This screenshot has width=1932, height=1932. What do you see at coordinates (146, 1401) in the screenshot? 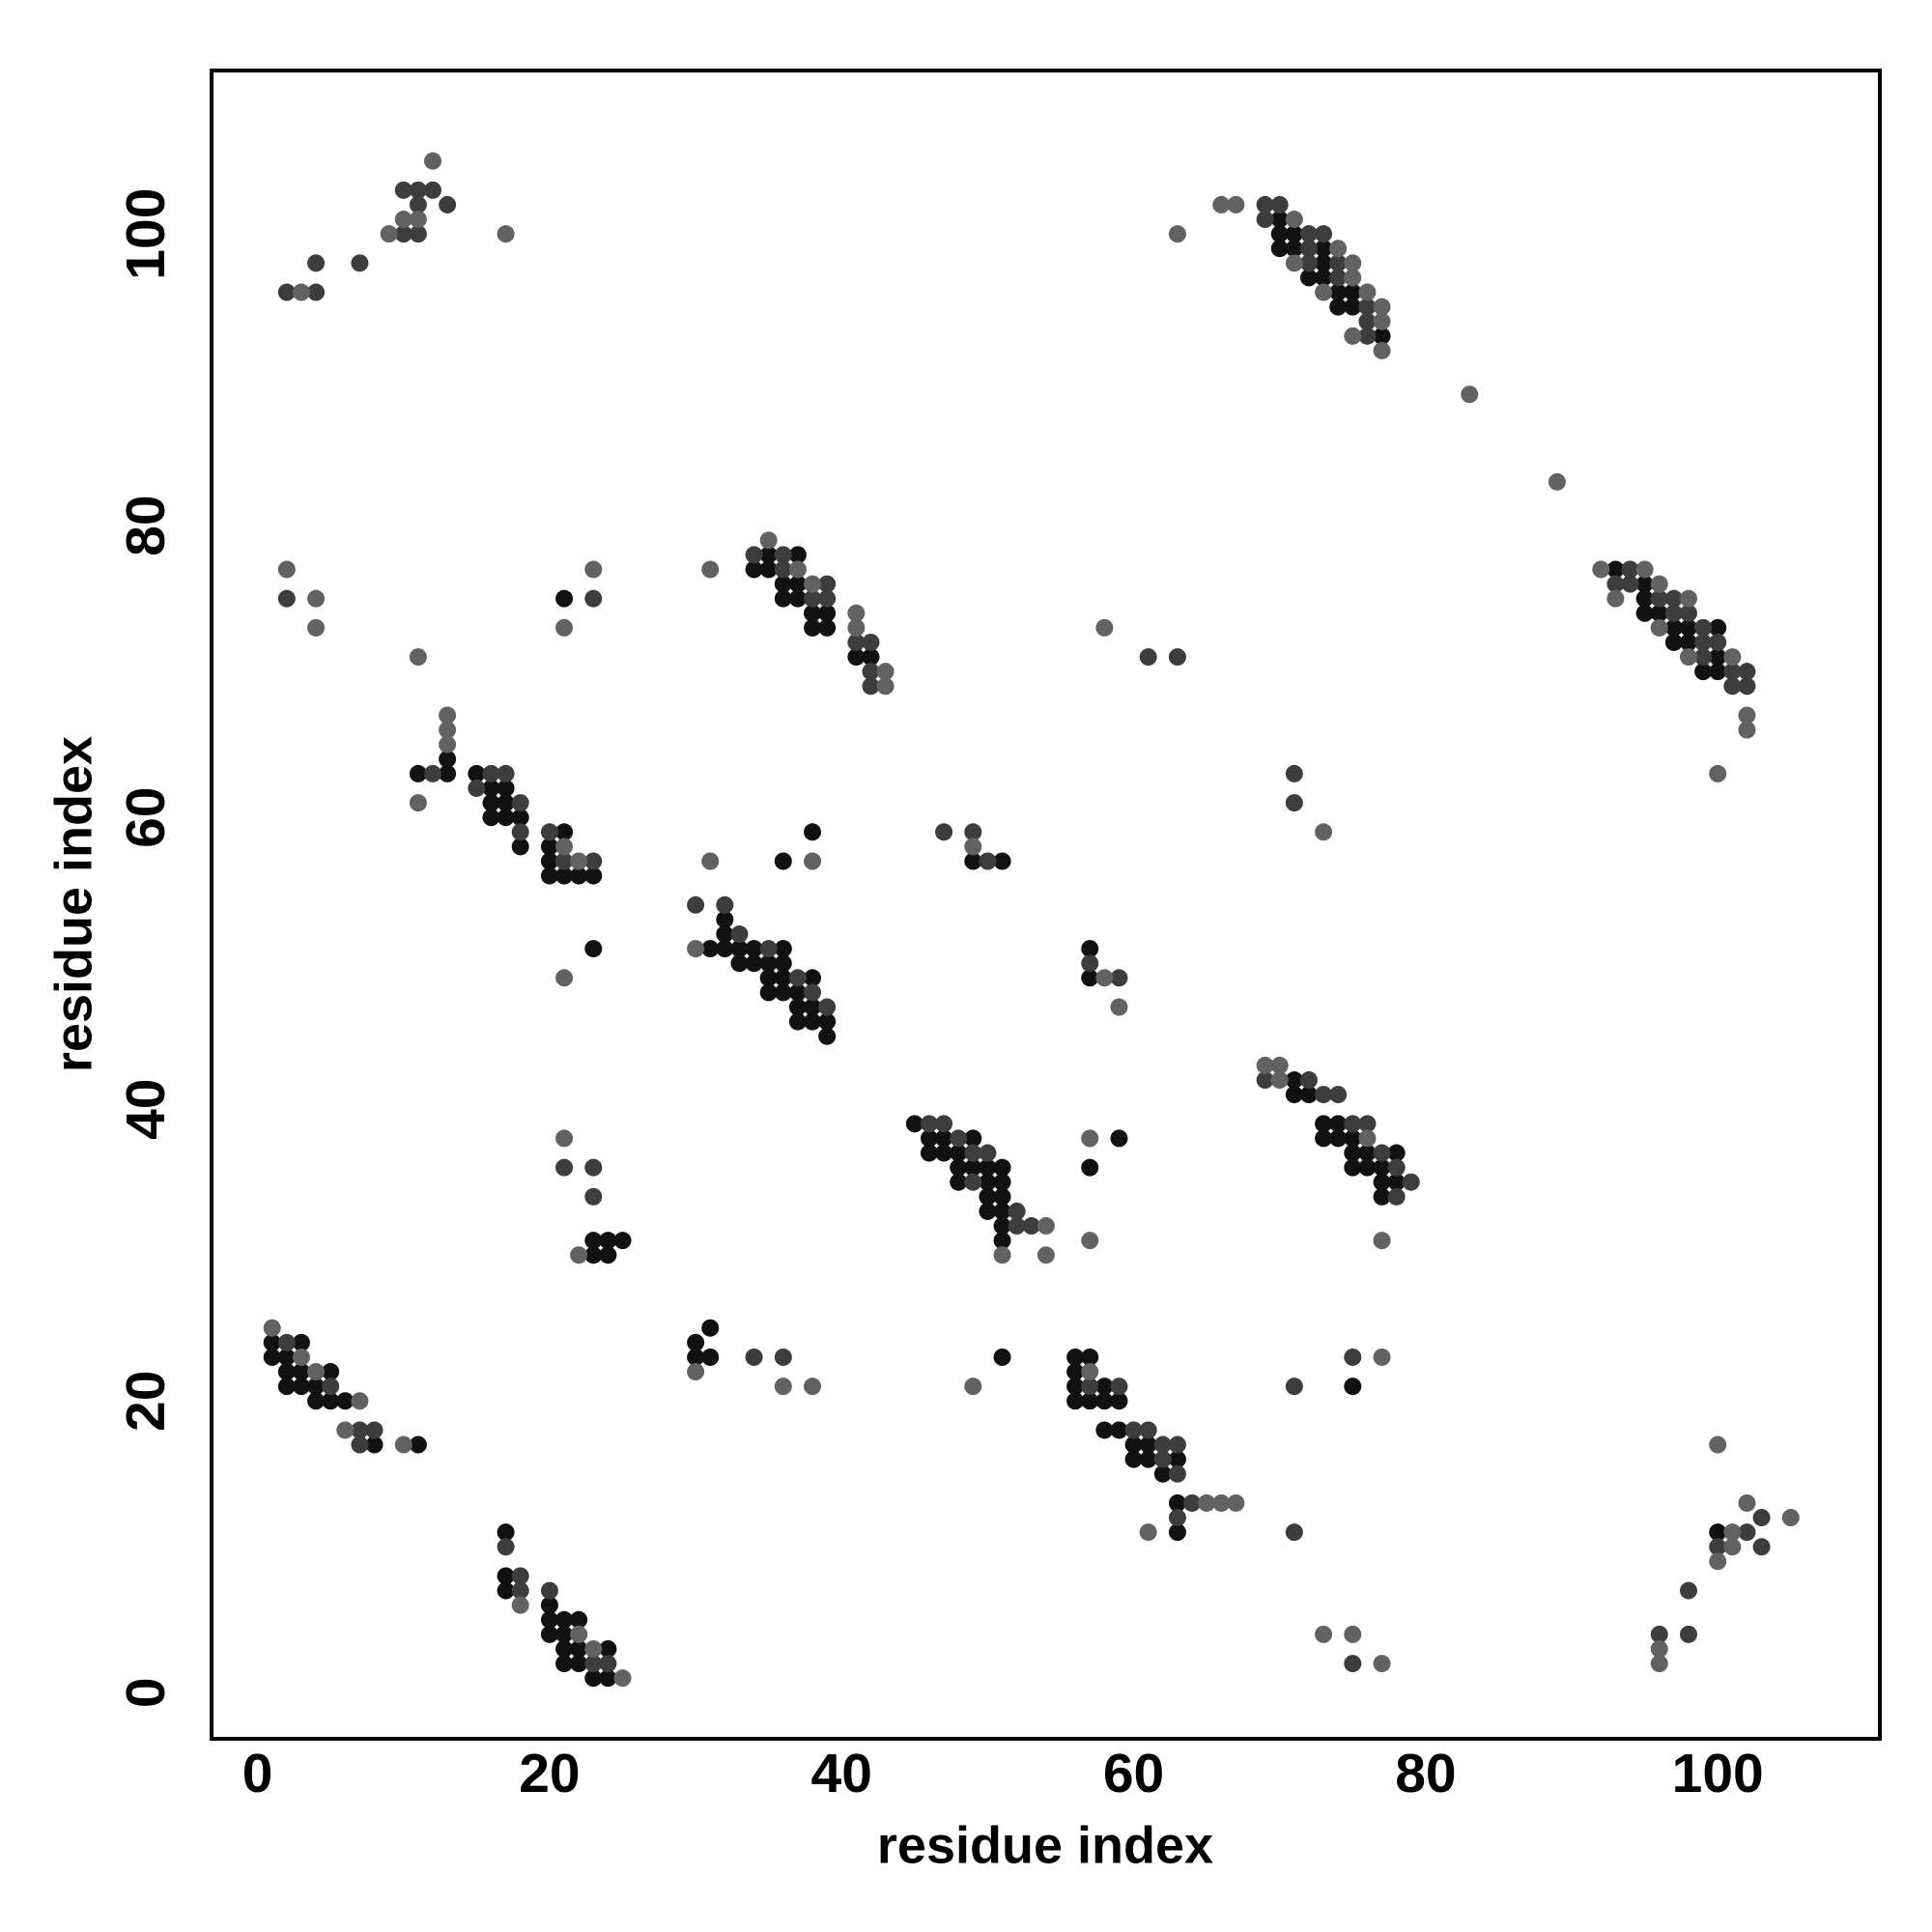
I see `y-tick-label: 20` at bounding box center [146, 1401].